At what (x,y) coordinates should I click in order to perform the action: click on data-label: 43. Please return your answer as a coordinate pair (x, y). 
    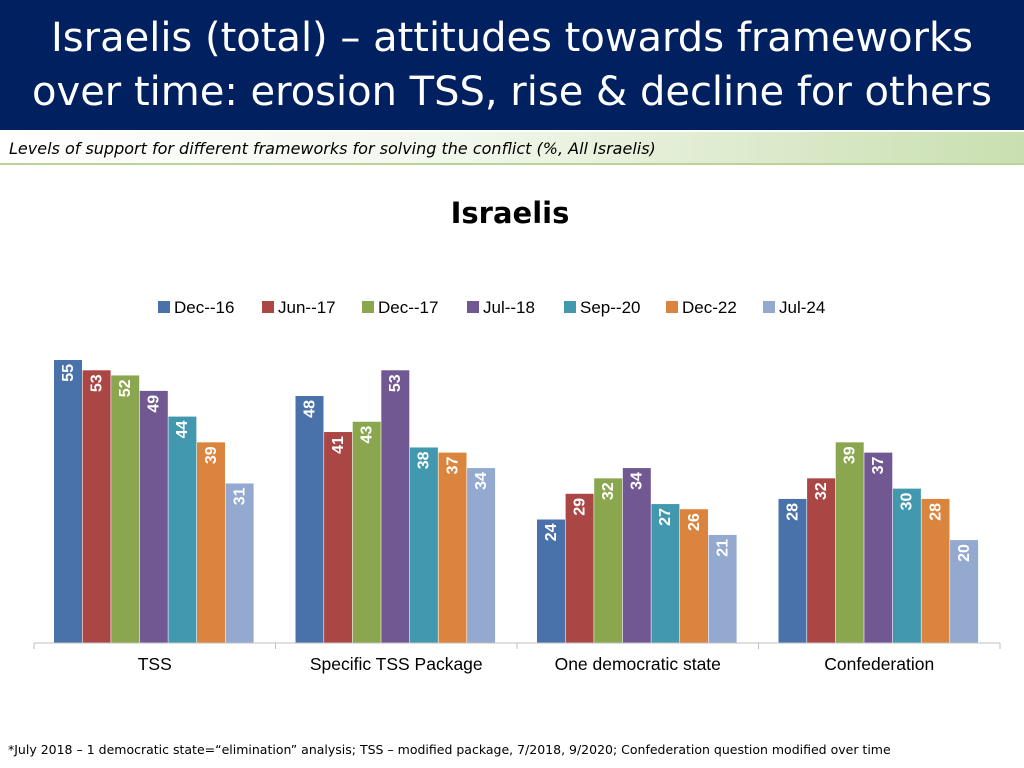
    Looking at the image, I should click on (367, 435).